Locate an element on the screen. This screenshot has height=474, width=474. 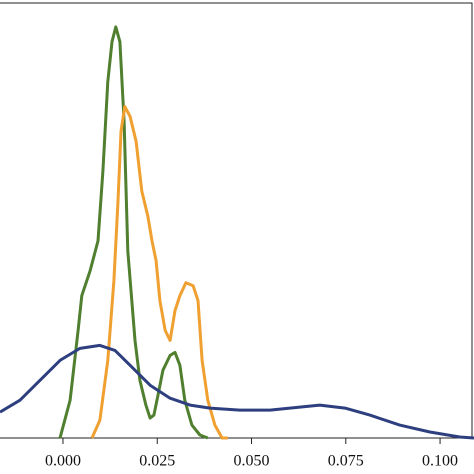
x-tick-label: 0.000 is located at coordinates (63, 461).